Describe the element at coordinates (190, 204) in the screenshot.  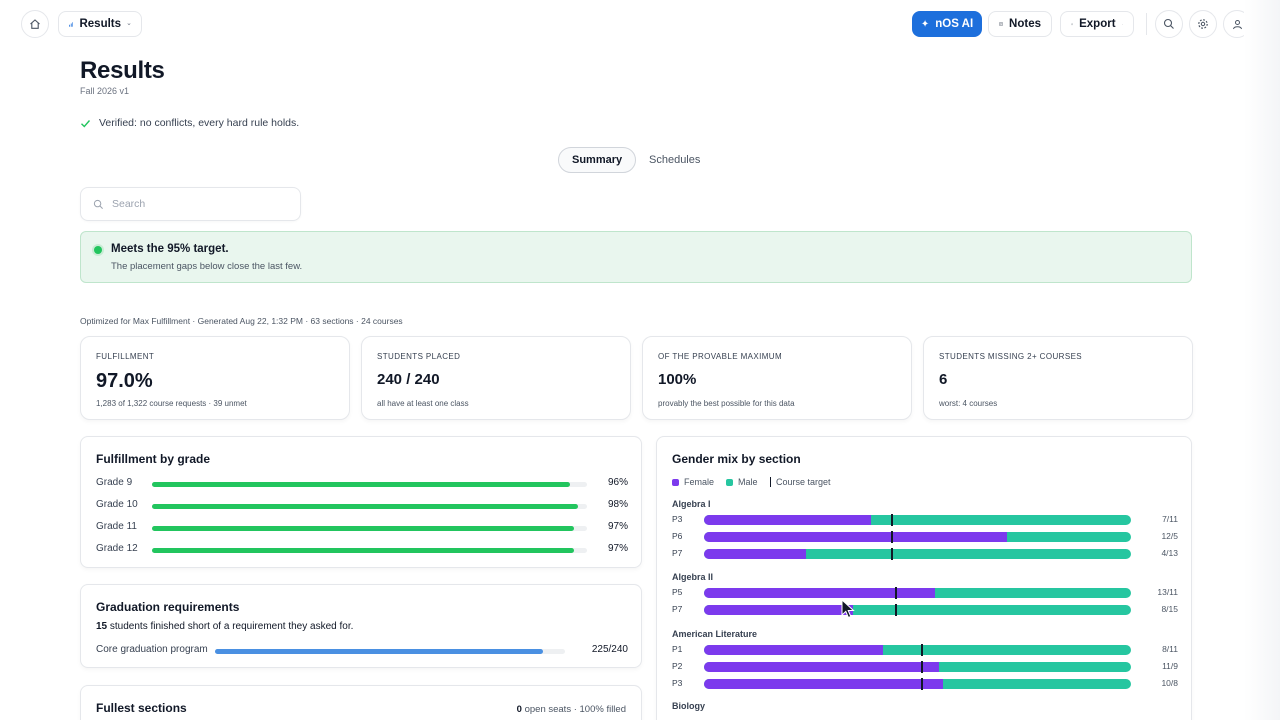
I see `search-input: Search` at that location.